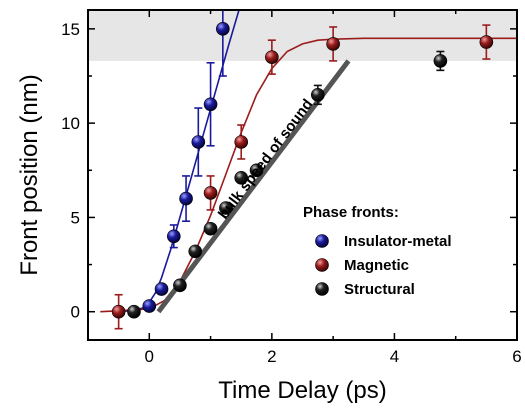 This screenshot has width=525, height=420. I want to click on legend-title: Phase fronts:, so click(351, 212).